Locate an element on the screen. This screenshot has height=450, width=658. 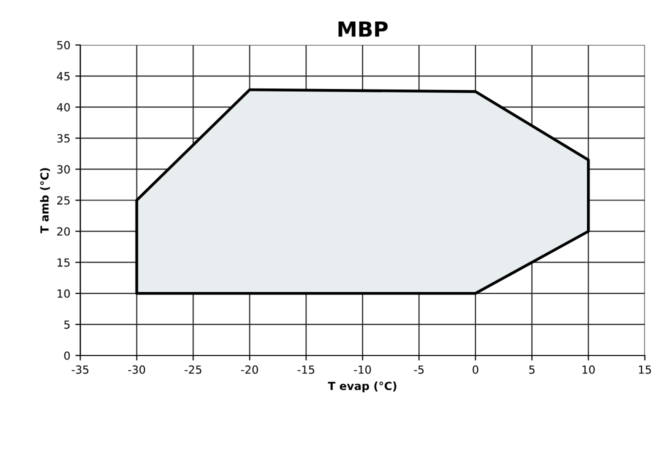
x-tick-label: 5 is located at coordinates (531, 370).